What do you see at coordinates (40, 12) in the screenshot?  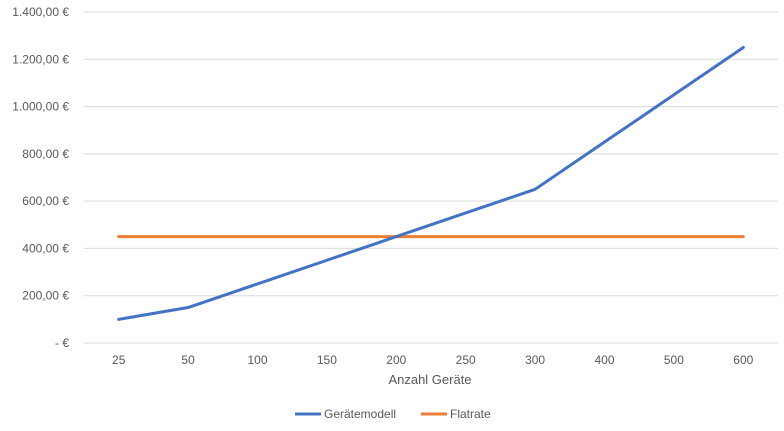 I see `y-tick-label: 1.400,00 €` at bounding box center [40, 12].